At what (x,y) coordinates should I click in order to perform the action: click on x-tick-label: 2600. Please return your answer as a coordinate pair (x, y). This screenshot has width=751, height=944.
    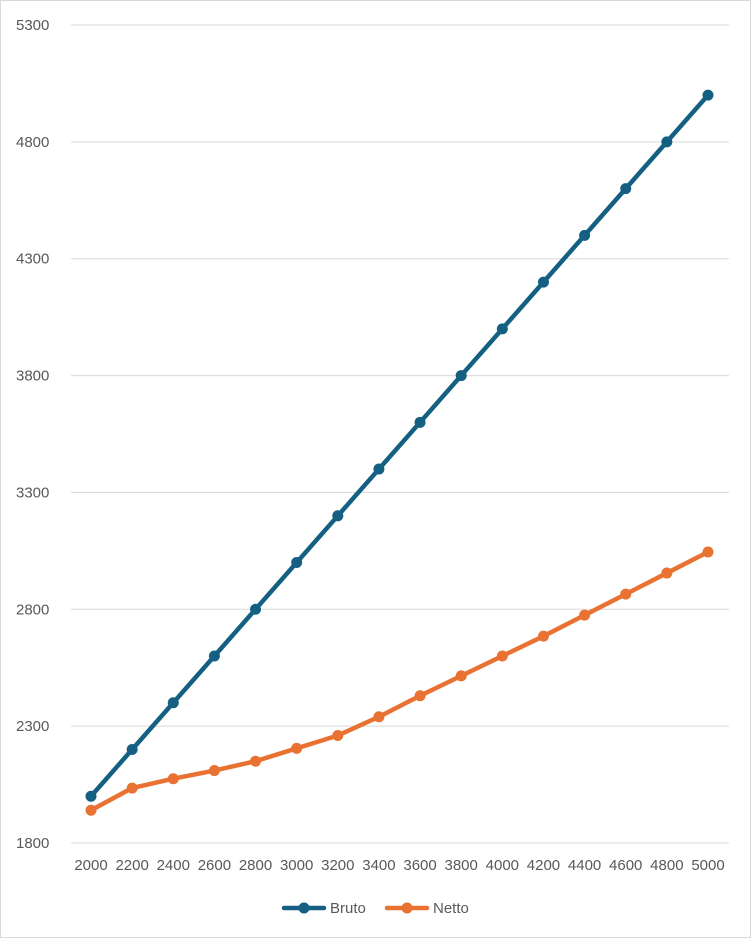
    Looking at the image, I should click on (214, 865).